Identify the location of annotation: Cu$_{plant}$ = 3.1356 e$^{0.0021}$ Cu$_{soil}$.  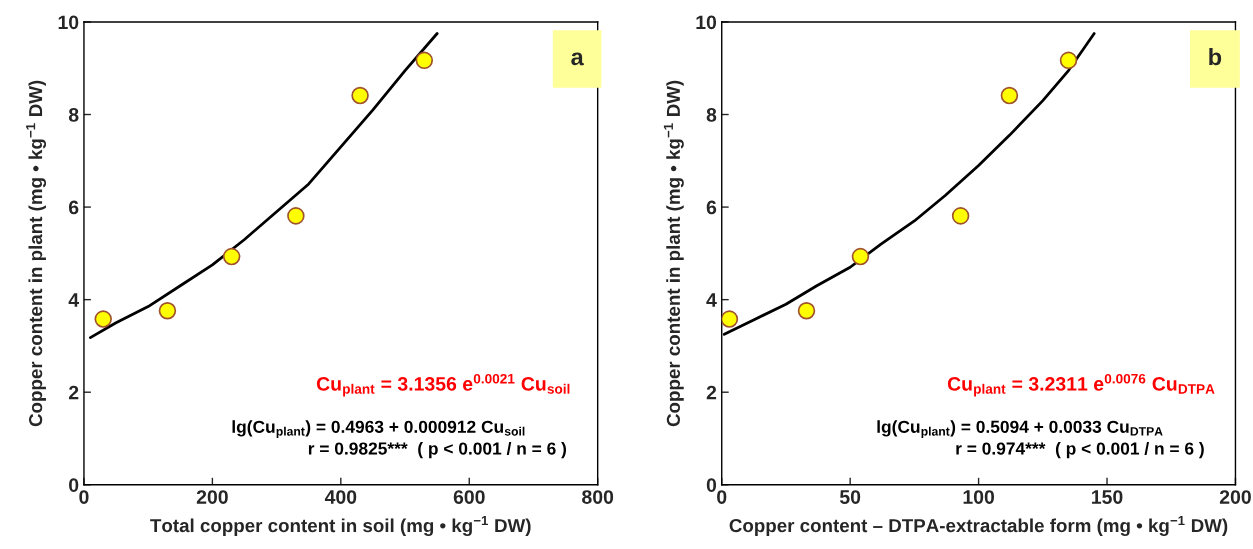
(443, 385).